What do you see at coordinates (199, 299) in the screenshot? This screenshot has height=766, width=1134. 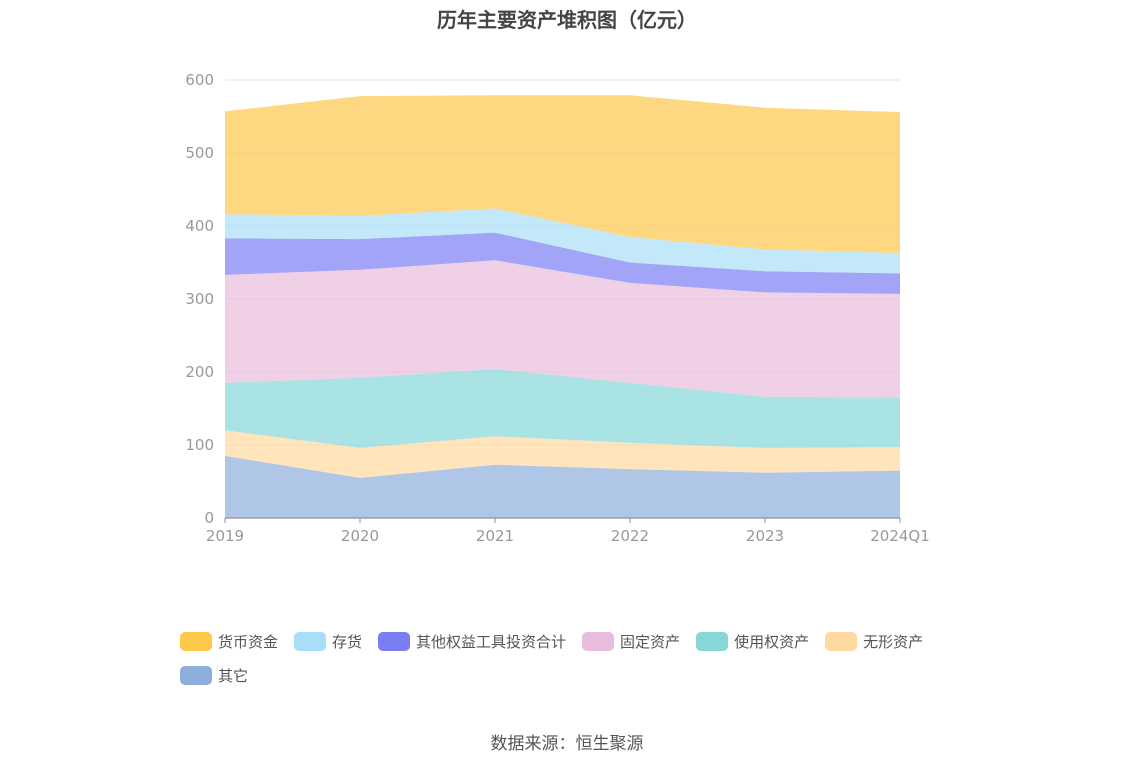 I see `y-tick-label: 300` at bounding box center [199, 299].